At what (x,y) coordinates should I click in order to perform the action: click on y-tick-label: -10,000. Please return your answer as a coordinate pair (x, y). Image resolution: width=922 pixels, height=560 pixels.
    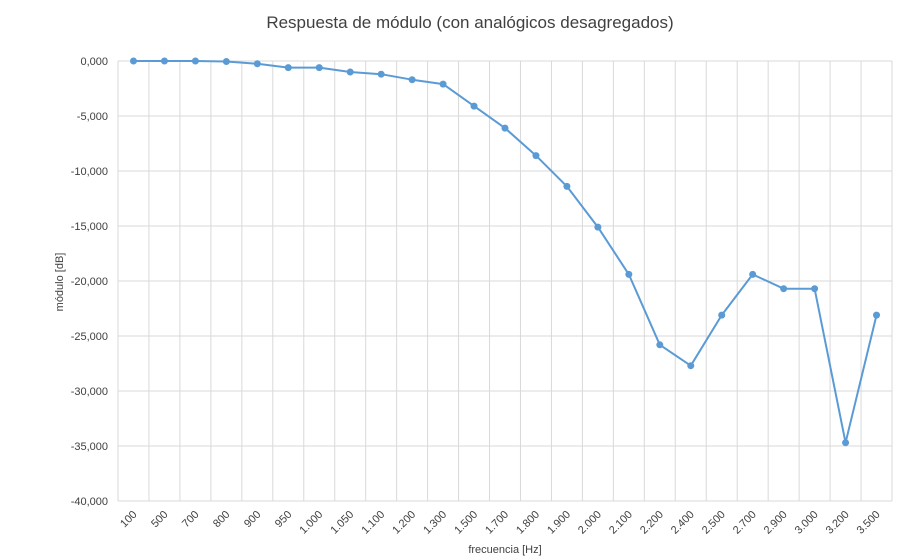
    Looking at the image, I should click on (89, 172).